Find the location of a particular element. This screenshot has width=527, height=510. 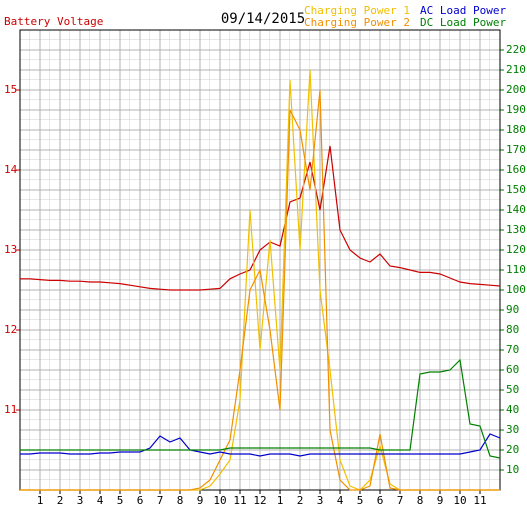

y2-tick-label: 70 is located at coordinates (512, 349).